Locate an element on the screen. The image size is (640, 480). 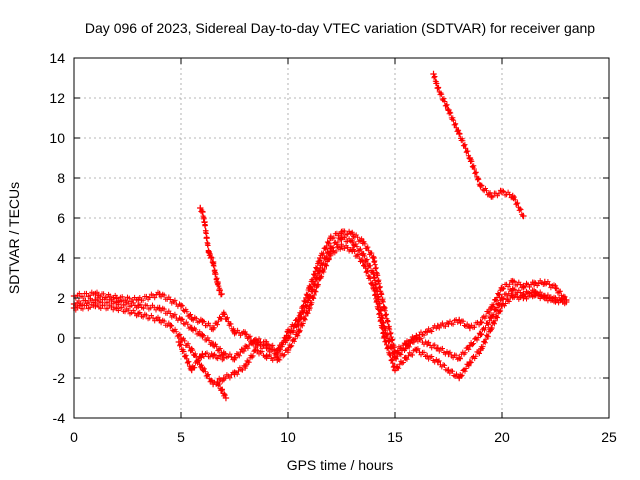
x-axis-label: GPS time / hours is located at coordinates (340, 465).